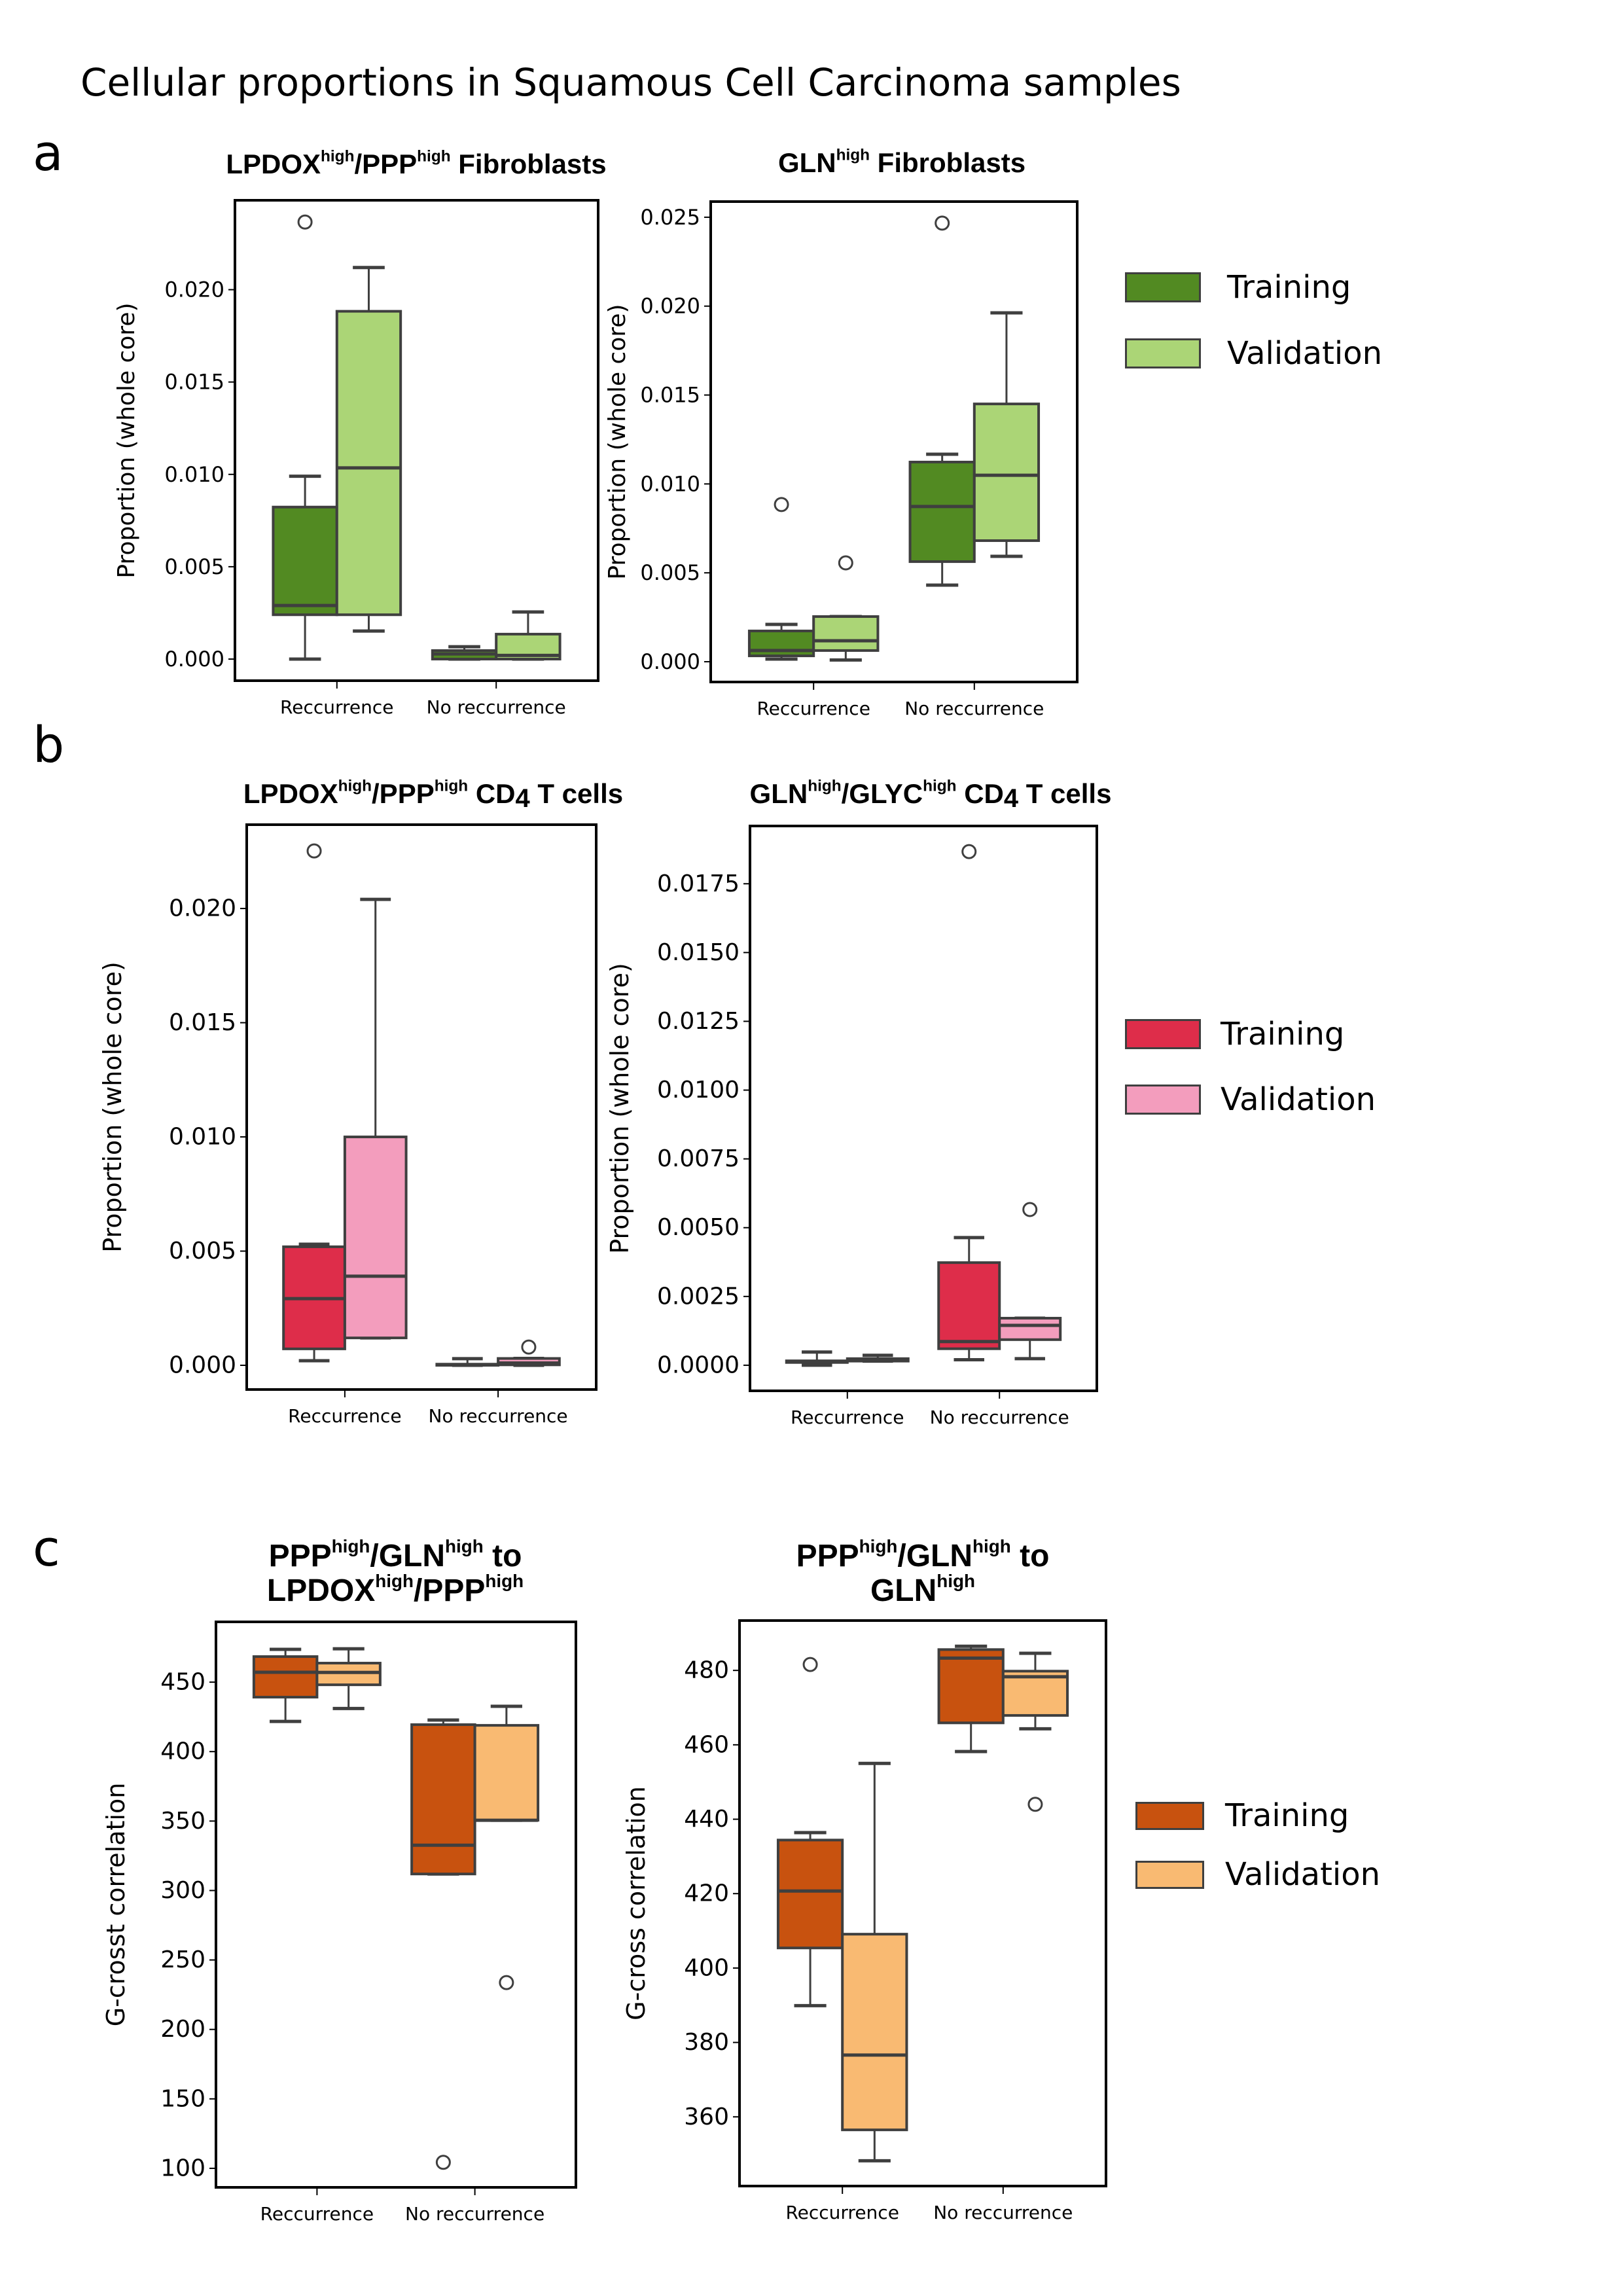 This screenshot has width=1623, height=2296. I want to click on legend-c-validation: Validation, so click(1257, 1874).